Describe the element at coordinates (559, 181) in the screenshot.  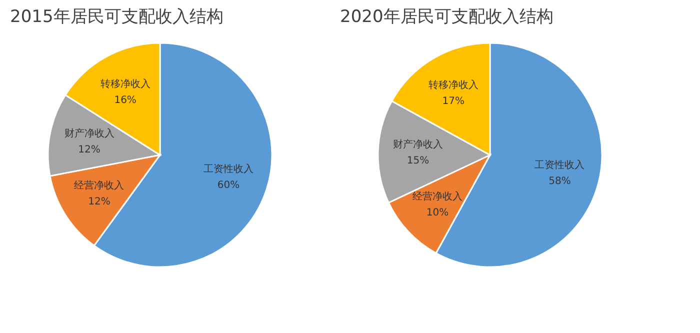
I see `data-label: 58%` at that location.